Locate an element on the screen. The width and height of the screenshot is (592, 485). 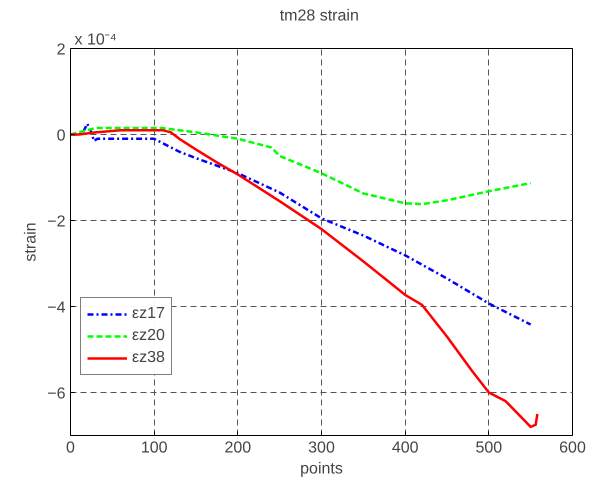
x-axis-title: points is located at coordinates (321, 469).